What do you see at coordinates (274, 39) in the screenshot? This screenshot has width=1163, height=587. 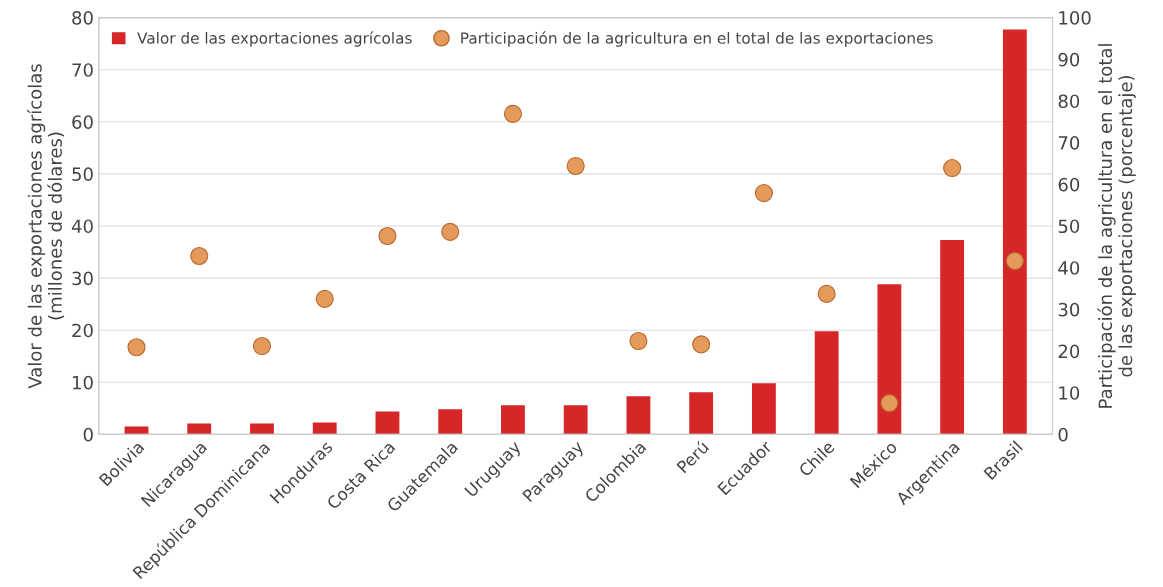 I see `legend-label: Valor de las exportaciones agrícolas` at bounding box center [274, 39].